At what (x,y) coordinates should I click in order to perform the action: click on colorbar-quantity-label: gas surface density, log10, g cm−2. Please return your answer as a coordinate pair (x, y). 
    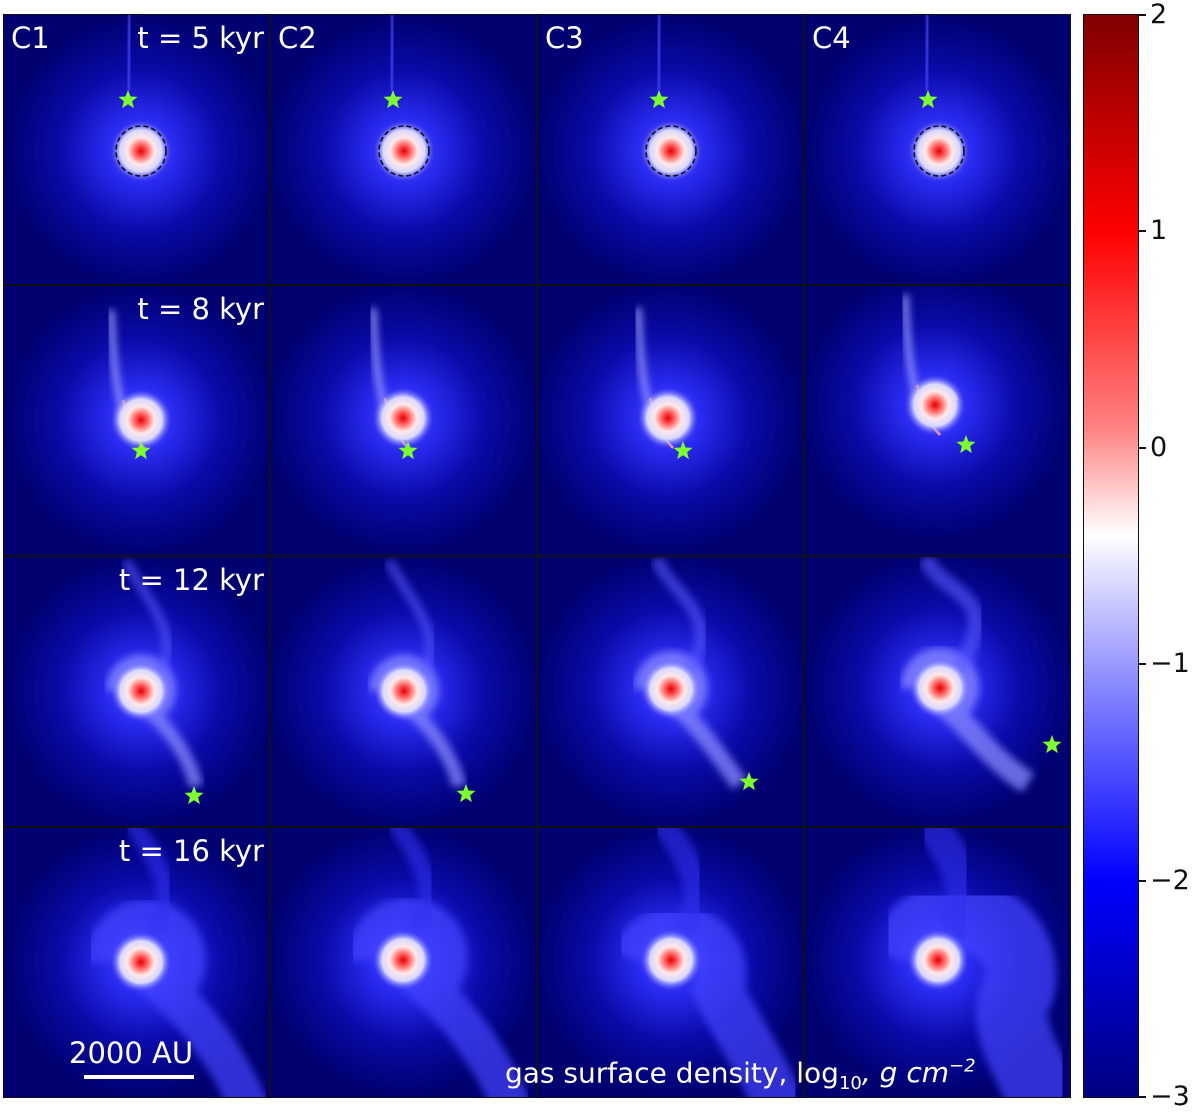
    Looking at the image, I should click on (740, 1075).